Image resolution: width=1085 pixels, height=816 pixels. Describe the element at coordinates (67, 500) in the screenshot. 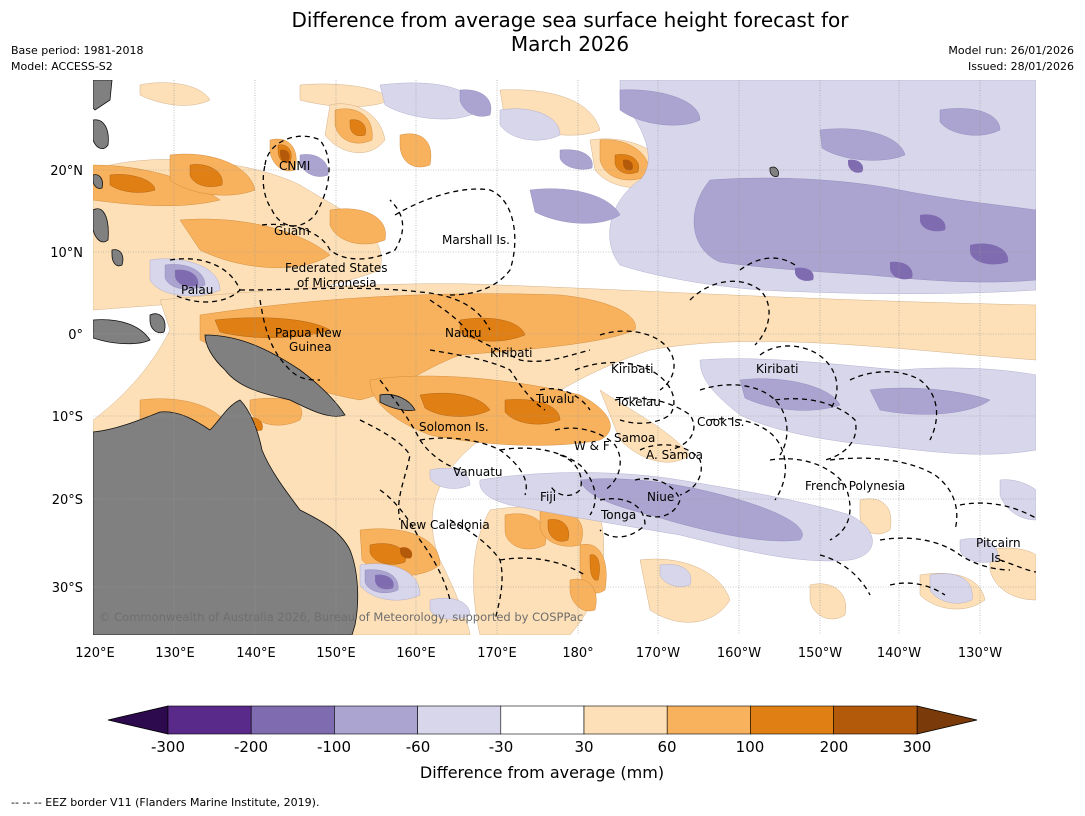

I see `lat-tick: 20°S` at that location.